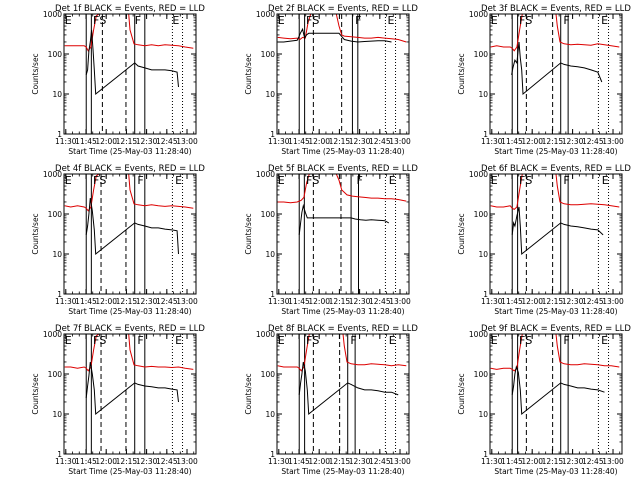 The height and width of the screenshot is (485, 640). I want to click on panel-title: Det 7f BLACK = Events, RED = LLD, so click(130, 329).